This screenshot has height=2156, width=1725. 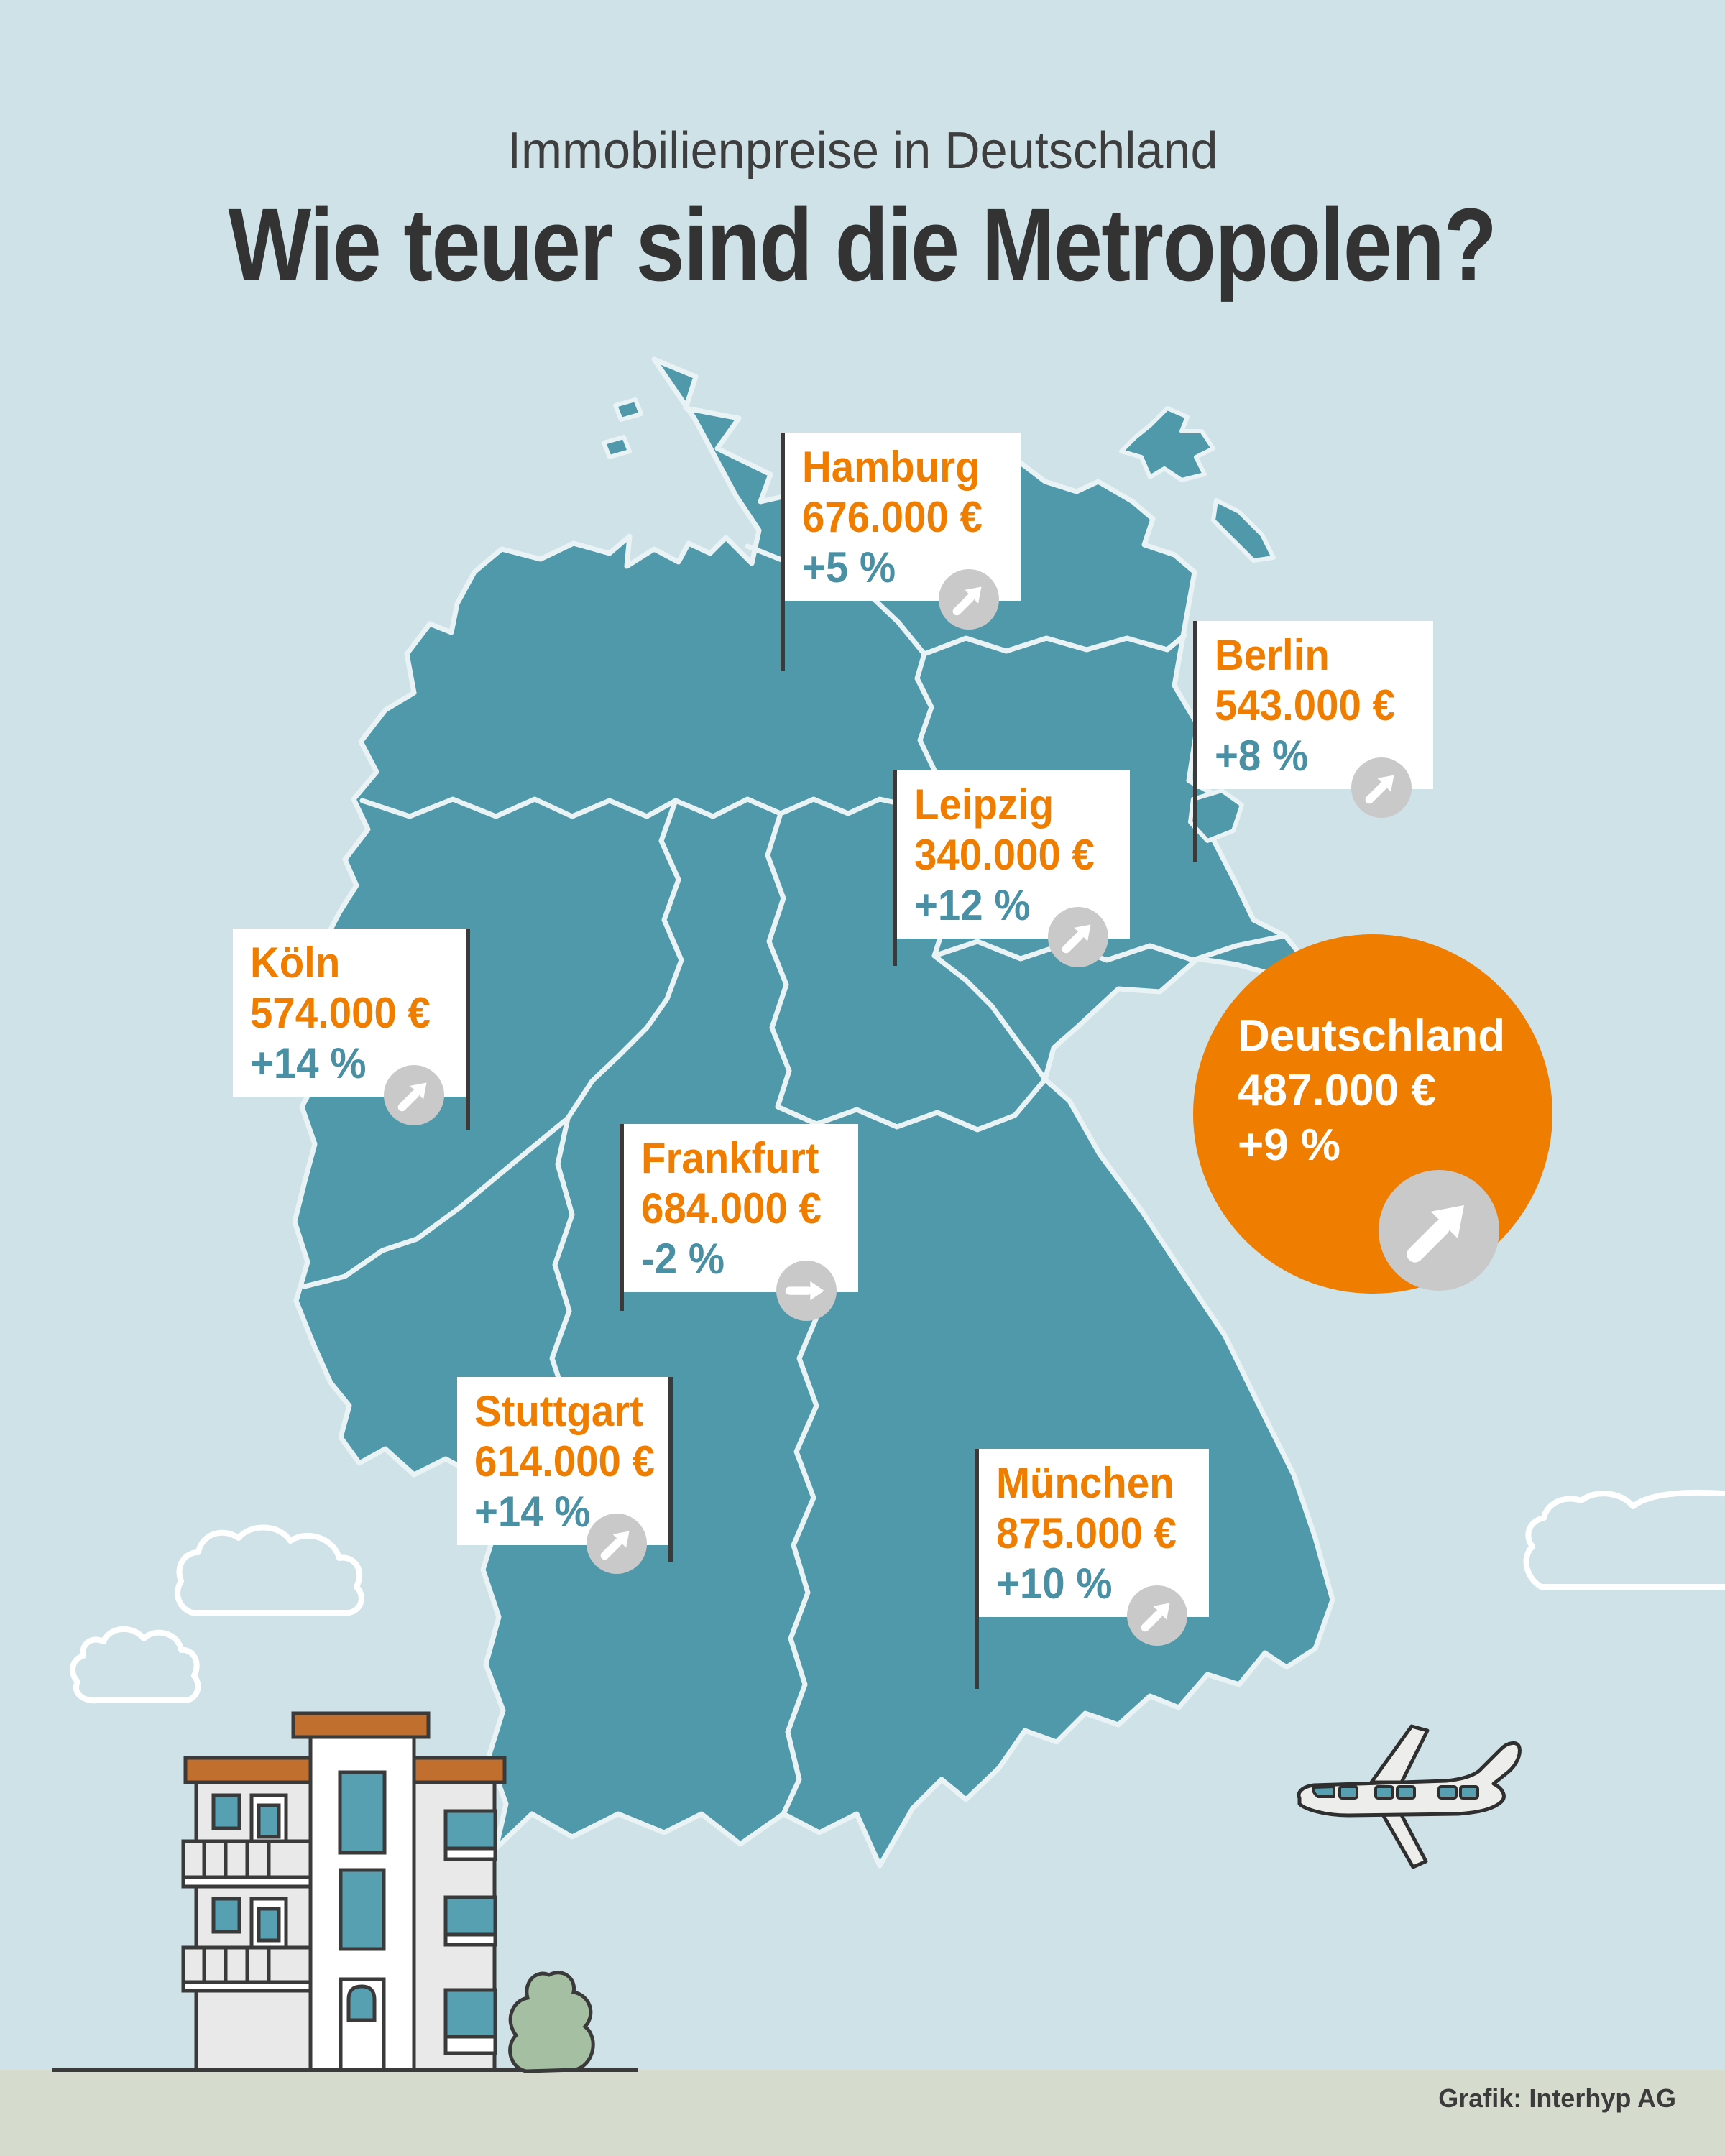 I want to click on city-label-stuttgart: Stuttgart 614.000 € +14 %, so click(x=562, y=1475).